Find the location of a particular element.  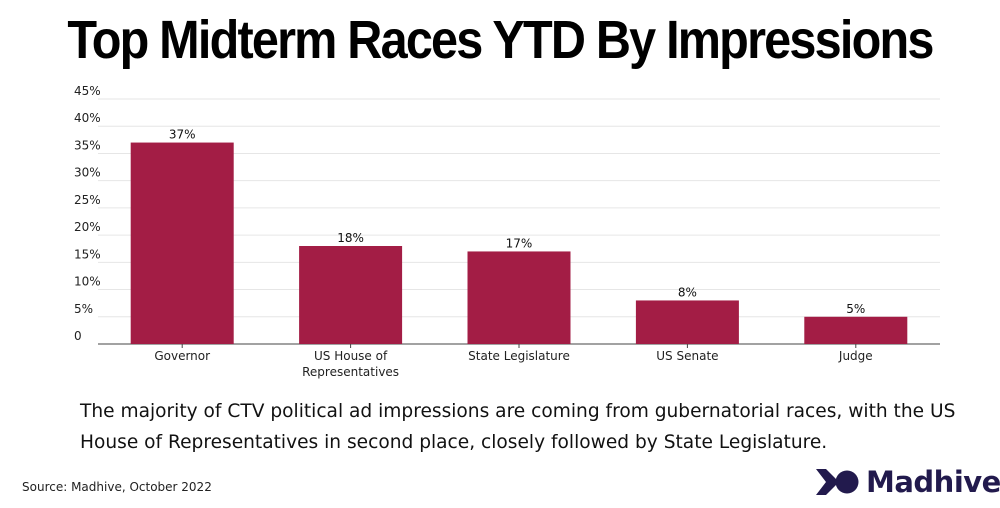

y-tick-label: 15% is located at coordinates (87, 254).